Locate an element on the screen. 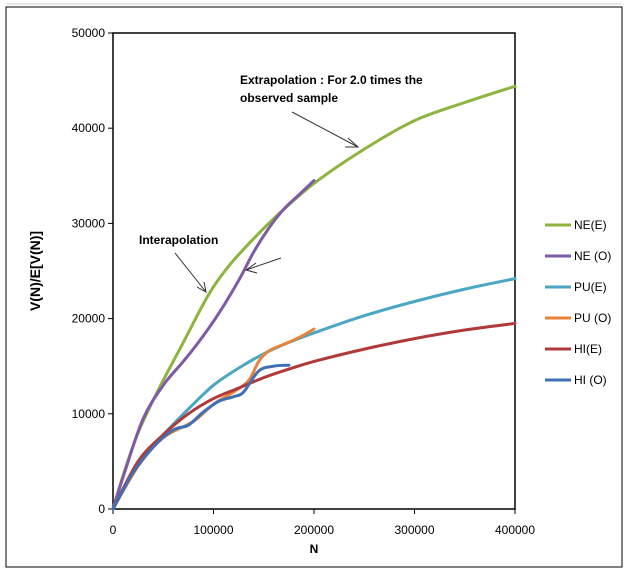 The height and width of the screenshot is (569, 628). x-axis-title: N is located at coordinates (314, 549).